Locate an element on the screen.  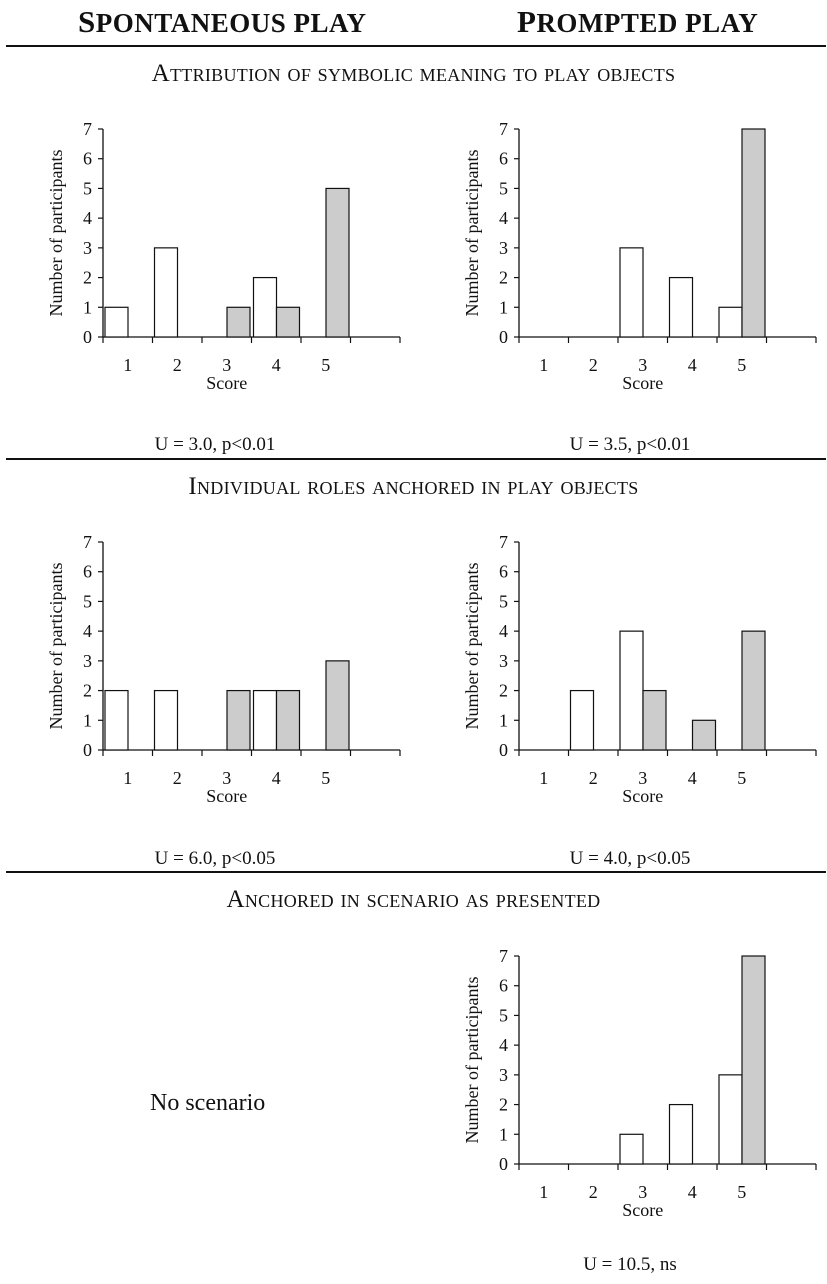
stat-label: U = 3.5, p<0.01 is located at coordinates (630, 444).